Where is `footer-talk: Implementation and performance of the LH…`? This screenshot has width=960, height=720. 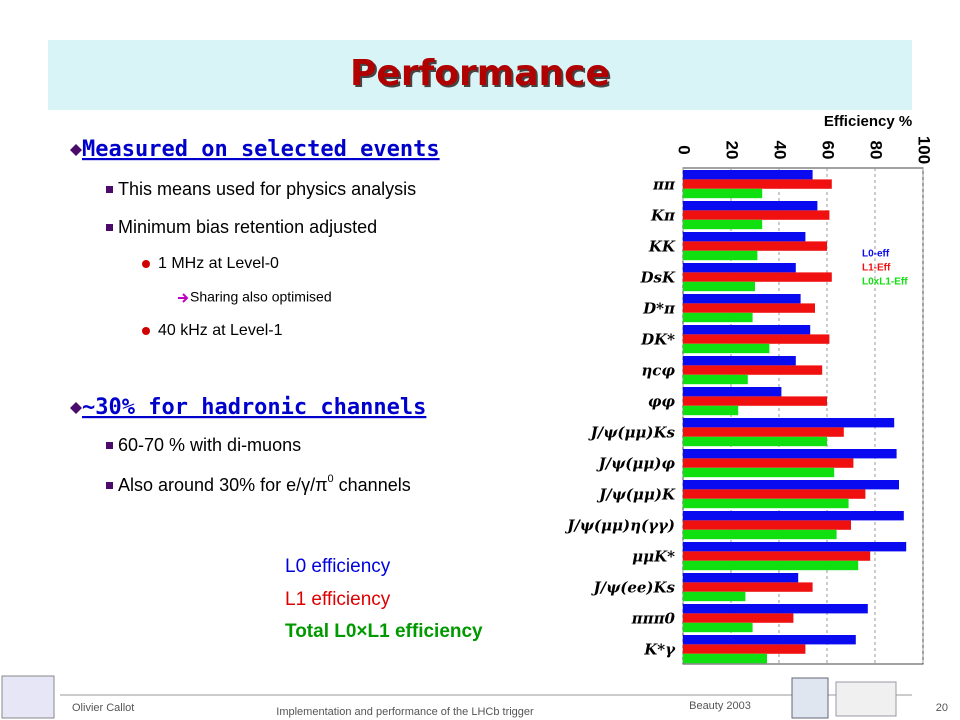
footer-talk: Implementation and performance of the LH… is located at coordinates (405, 712).